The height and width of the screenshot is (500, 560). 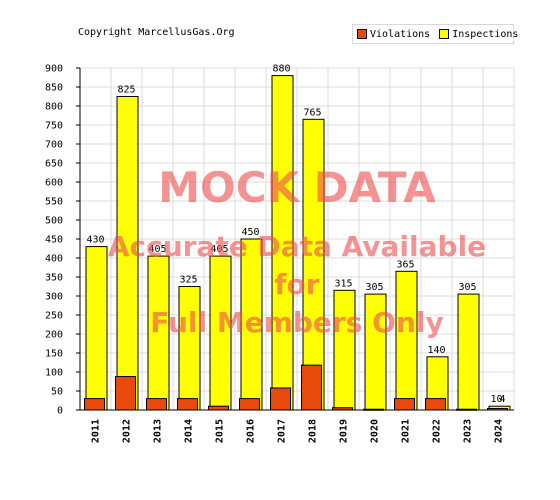 What do you see at coordinates (312, 357) in the screenshot?
I see `data-label-violations: 118` at bounding box center [312, 357].